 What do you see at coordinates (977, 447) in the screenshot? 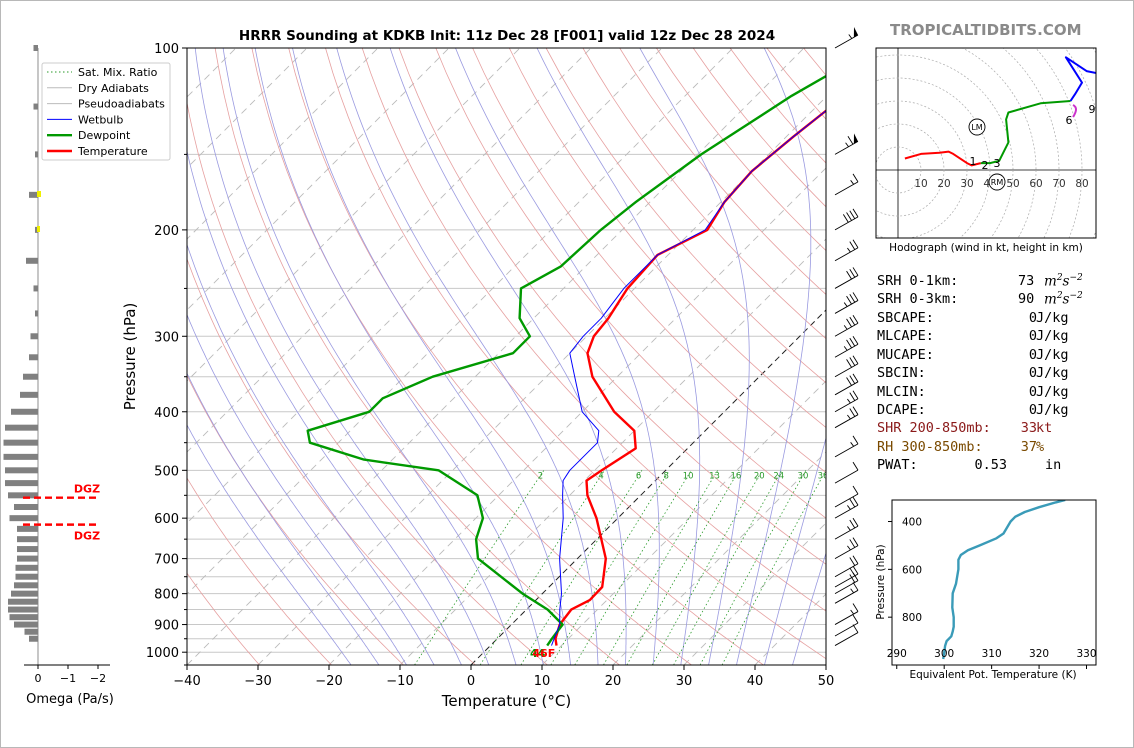
I see `stat-row: RH 300-850mb: 37%` at bounding box center [977, 447].